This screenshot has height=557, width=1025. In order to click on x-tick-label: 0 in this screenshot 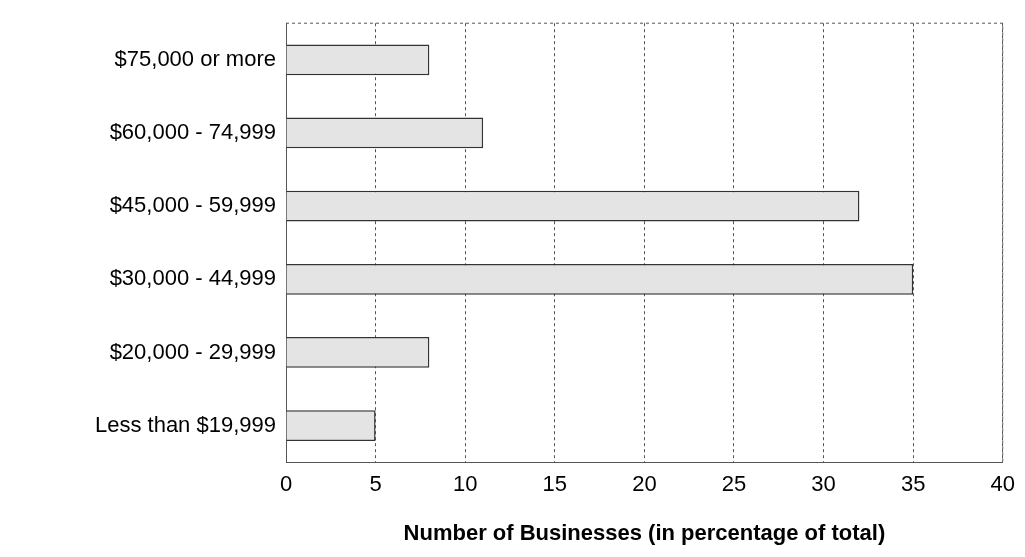, I will do `click(286, 484)`.